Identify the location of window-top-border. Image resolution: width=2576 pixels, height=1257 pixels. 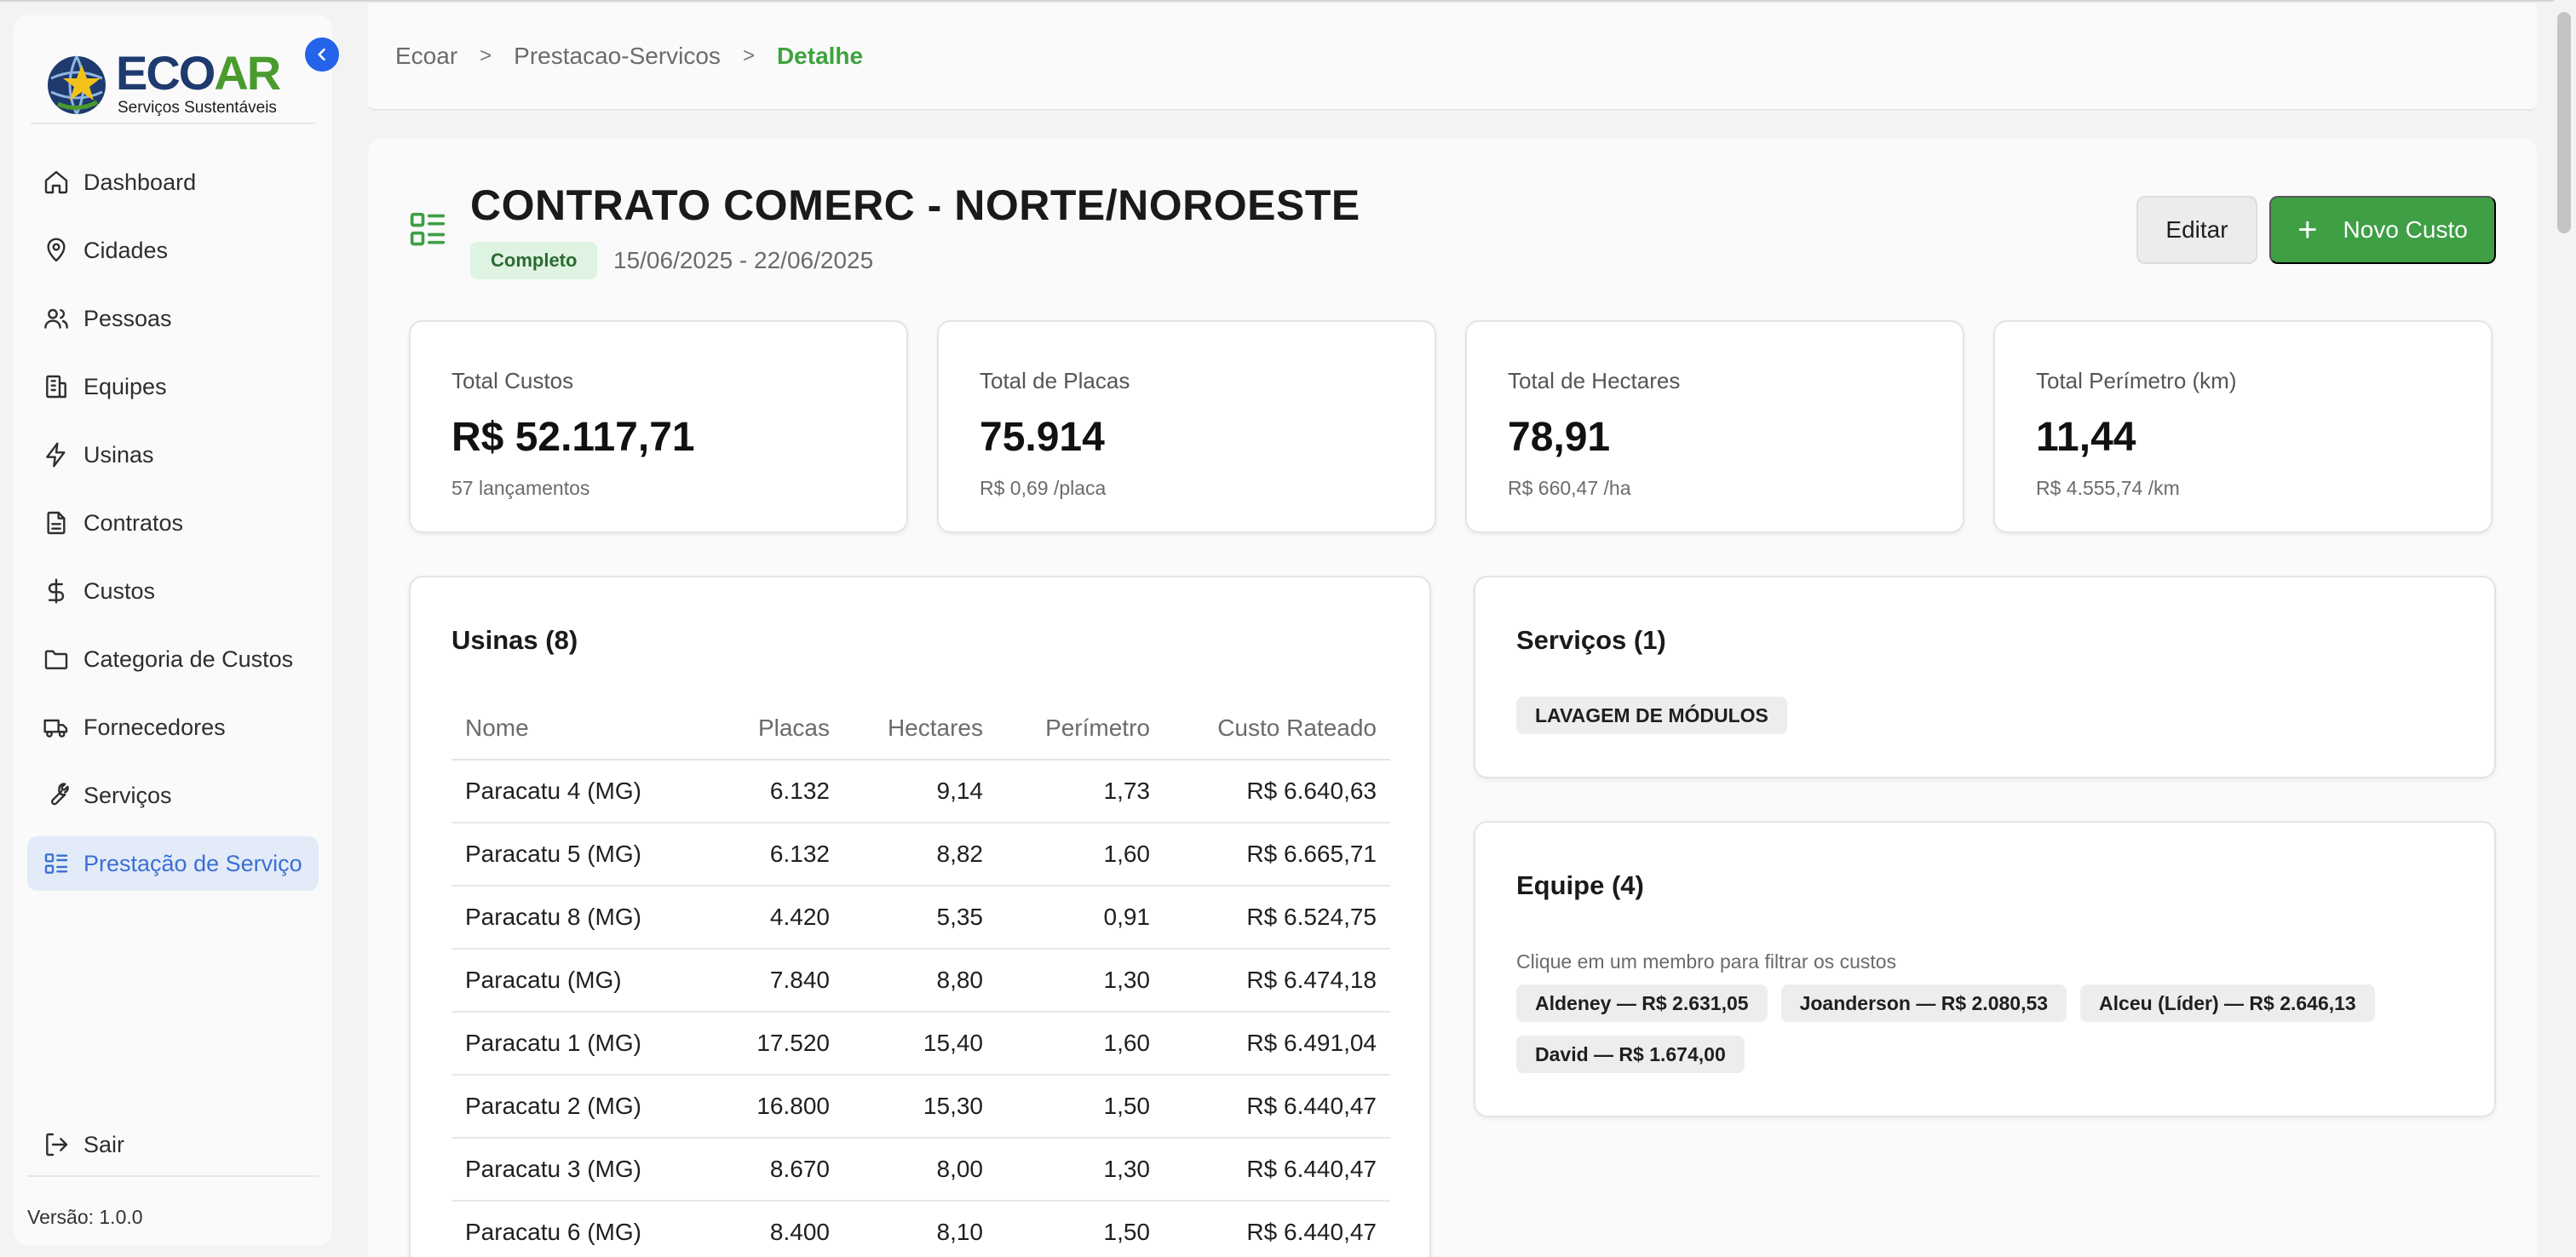
(1288, 1).